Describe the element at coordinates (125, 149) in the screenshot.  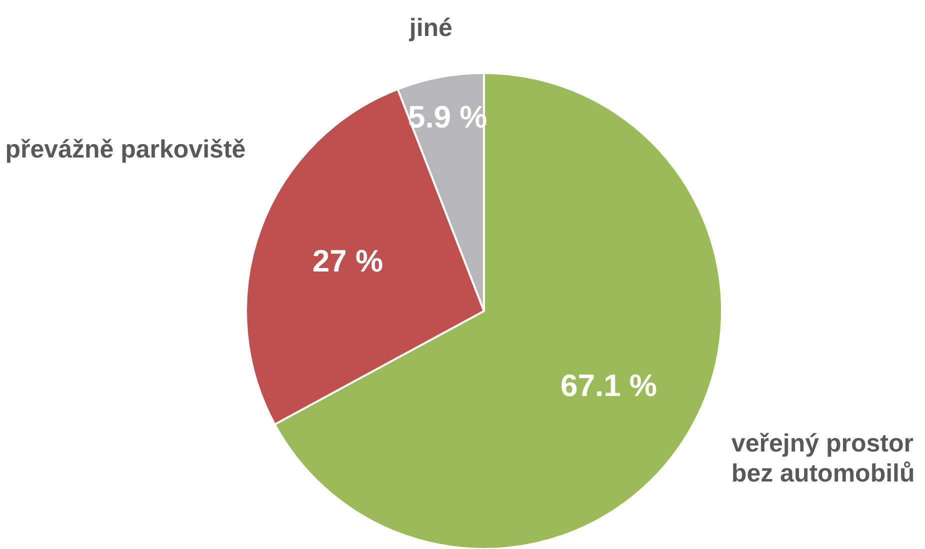
I see `slice-label: převážně parkoviště` at that location.